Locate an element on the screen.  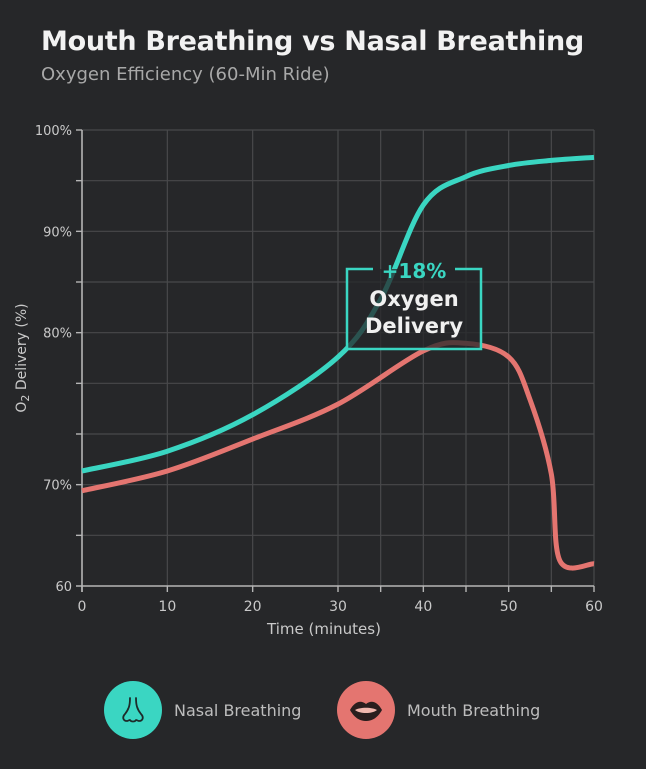
nose-icon is located at coordinates (133, 710).